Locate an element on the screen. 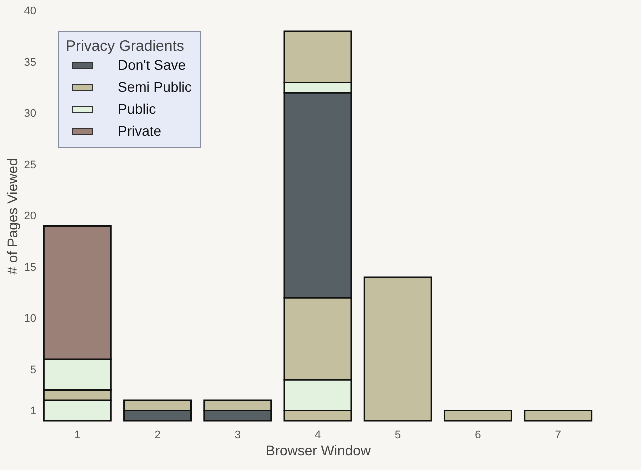 This screenshot has height=470, width=641. x-tick-label: 4 is located at coordinates (318, 436).